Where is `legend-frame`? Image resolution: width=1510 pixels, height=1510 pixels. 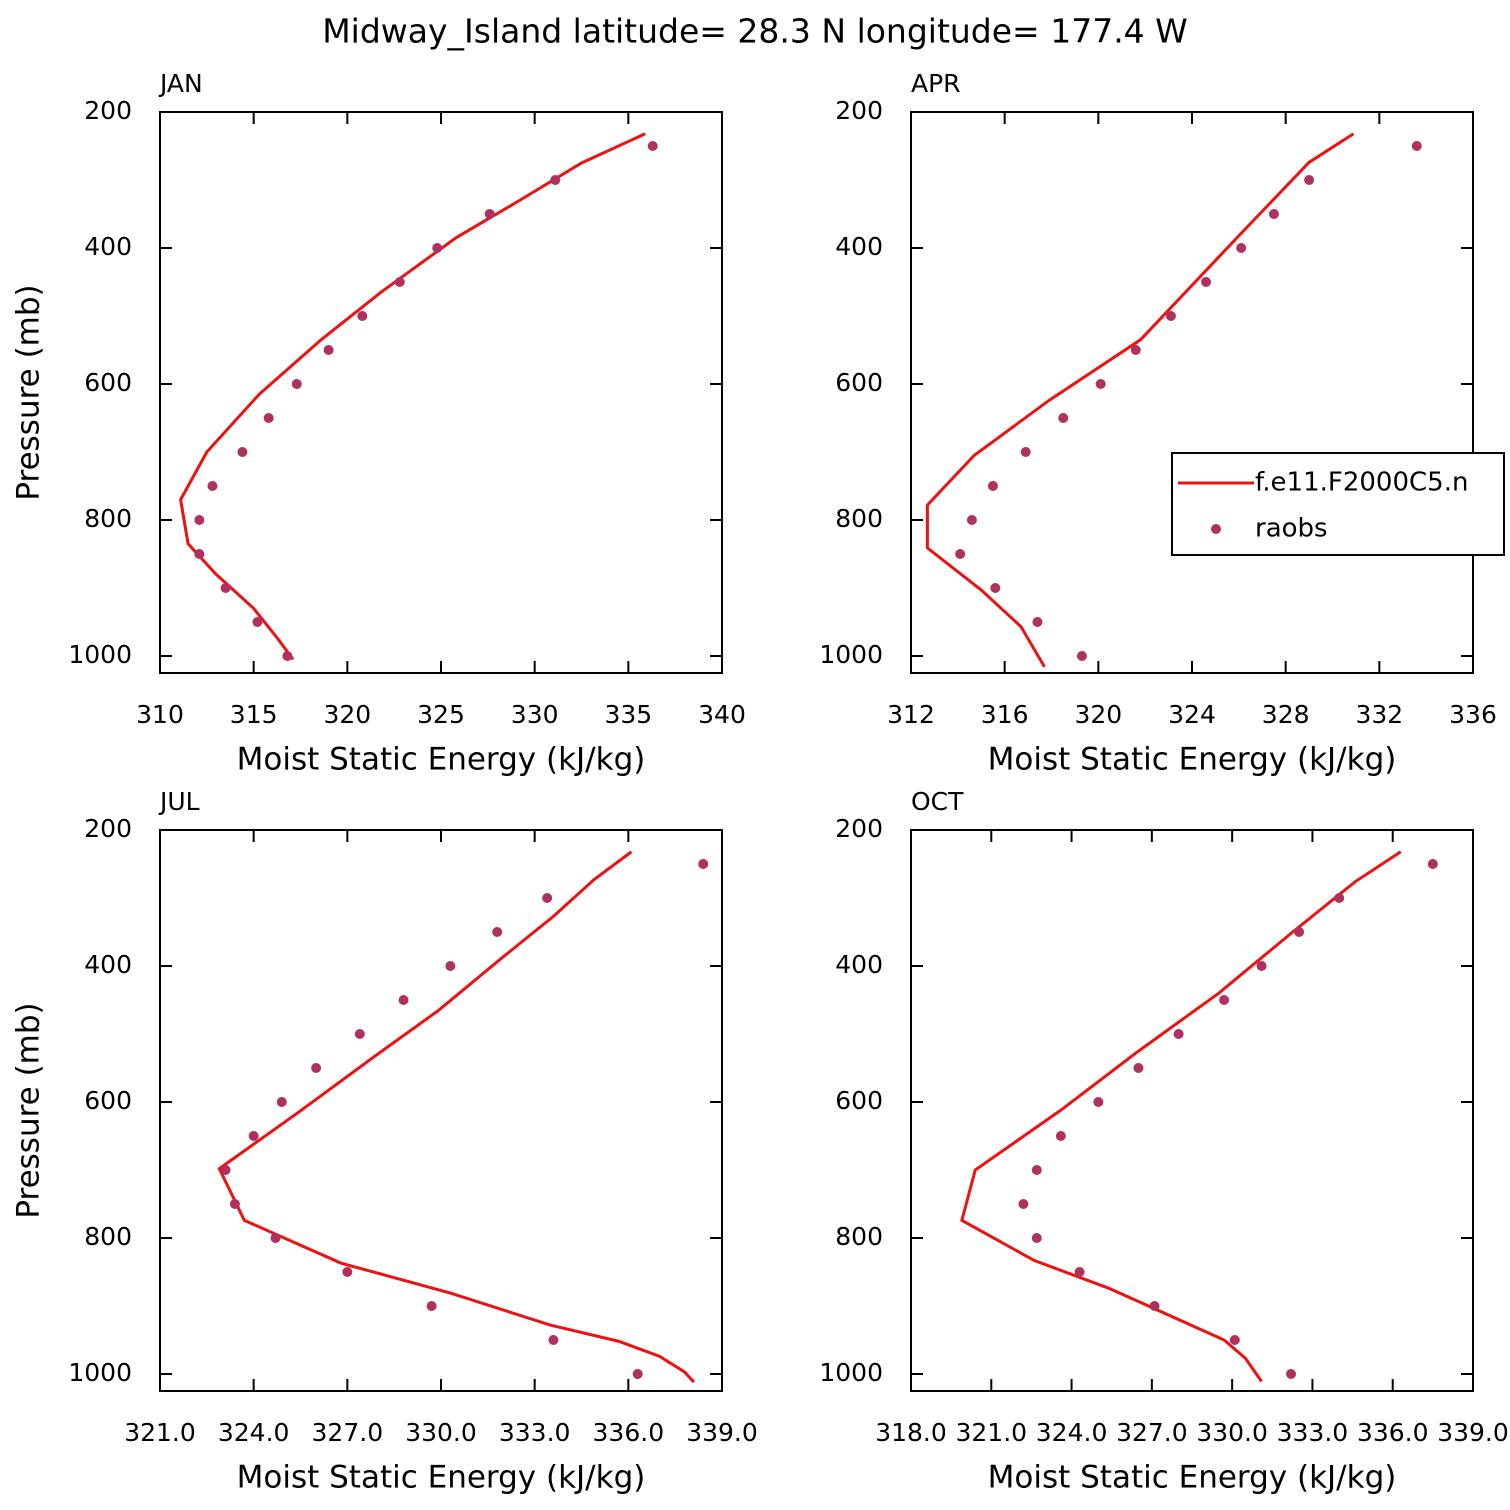
legend-frame is located at coordinates (1338, 504).